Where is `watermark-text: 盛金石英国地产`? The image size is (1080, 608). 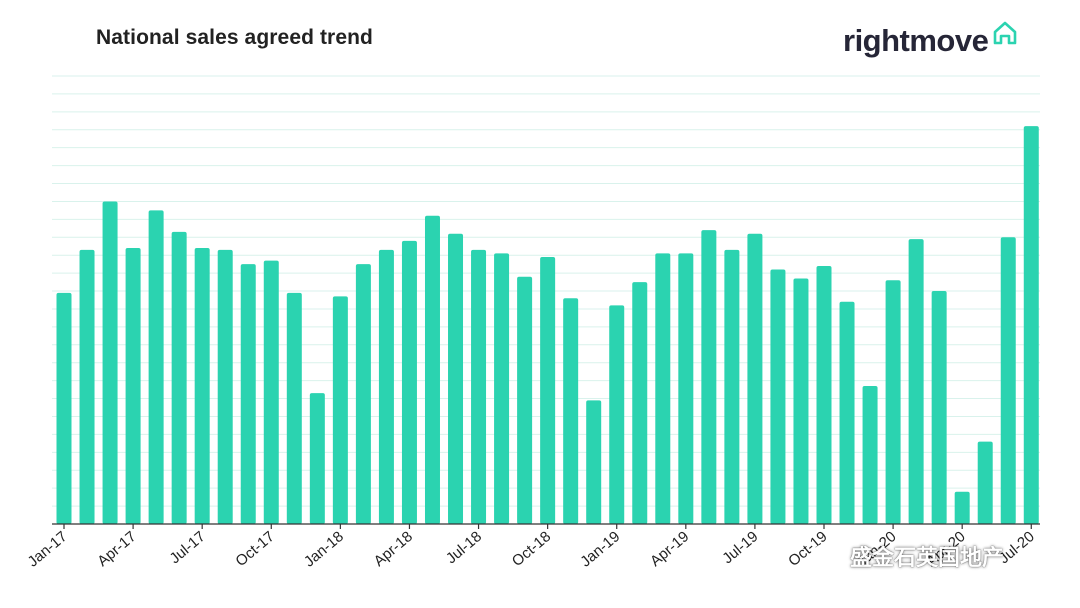
watermark-text: 盛金石英国地产 is located at coordinates (927, 557).